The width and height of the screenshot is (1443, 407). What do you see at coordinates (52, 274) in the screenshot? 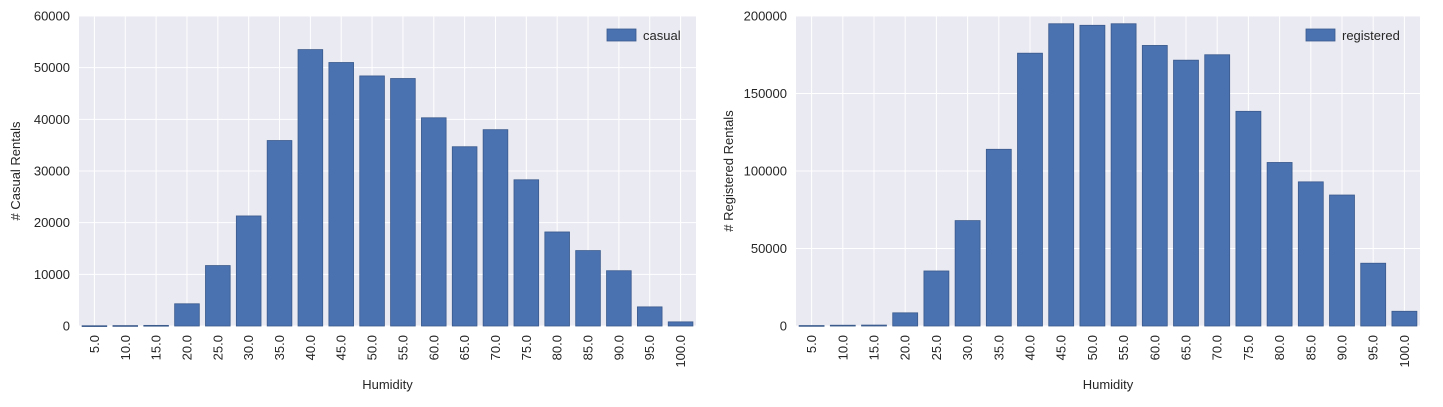
I see `y-tick-label: 10000` at bounding box center [52, 274].